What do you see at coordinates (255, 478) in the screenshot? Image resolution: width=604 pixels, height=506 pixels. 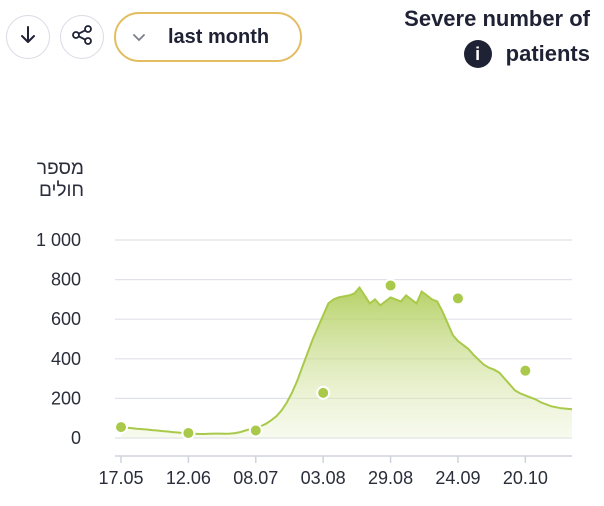 I see `x-tick-label: 08.07` at bounding box center [255, 478].